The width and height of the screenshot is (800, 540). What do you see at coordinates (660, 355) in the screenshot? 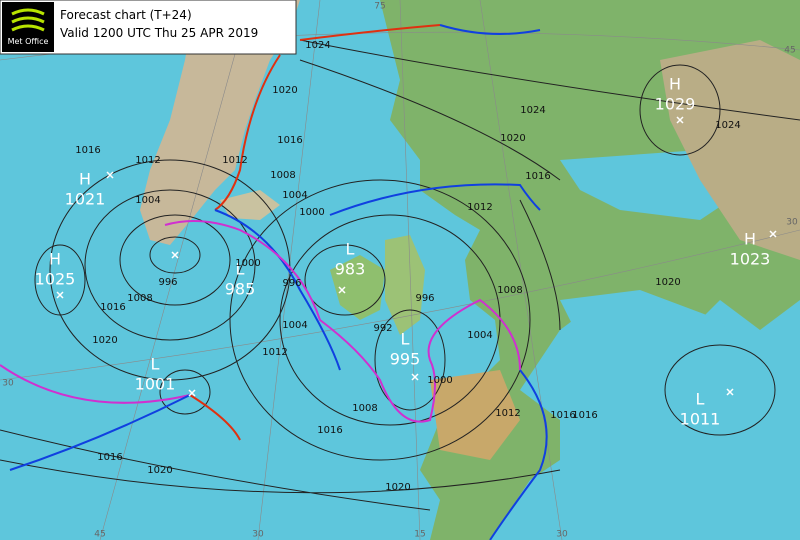
I see `mediterranean` at bounding box center [660, 355].